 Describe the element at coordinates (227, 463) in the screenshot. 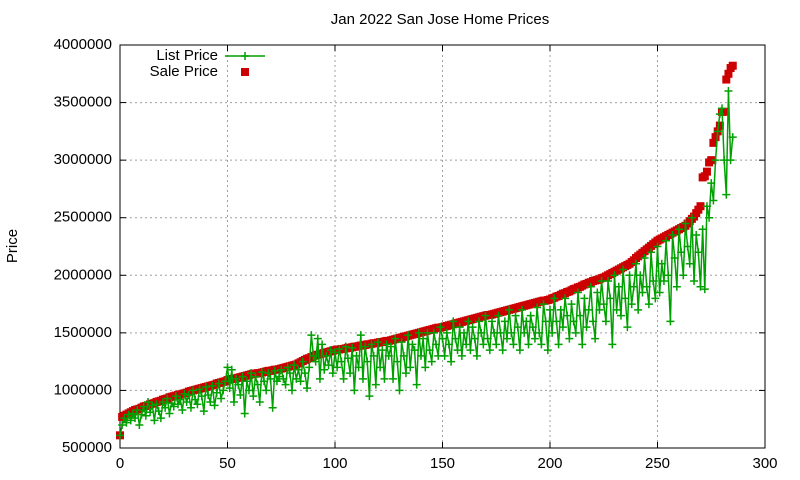

I see `x-tick-label: 50` at that location.